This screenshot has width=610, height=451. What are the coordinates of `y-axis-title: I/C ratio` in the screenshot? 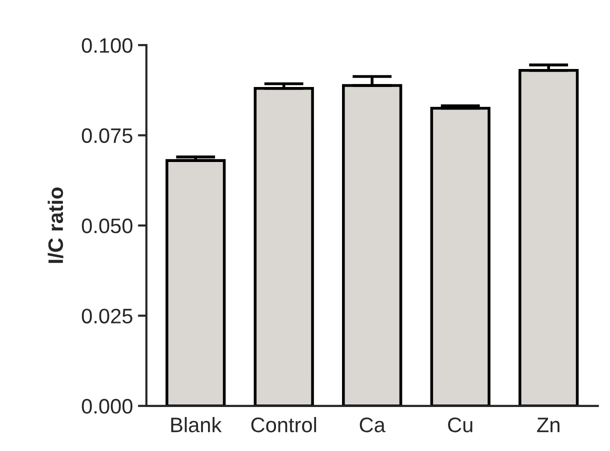 It's located at (56, 225).